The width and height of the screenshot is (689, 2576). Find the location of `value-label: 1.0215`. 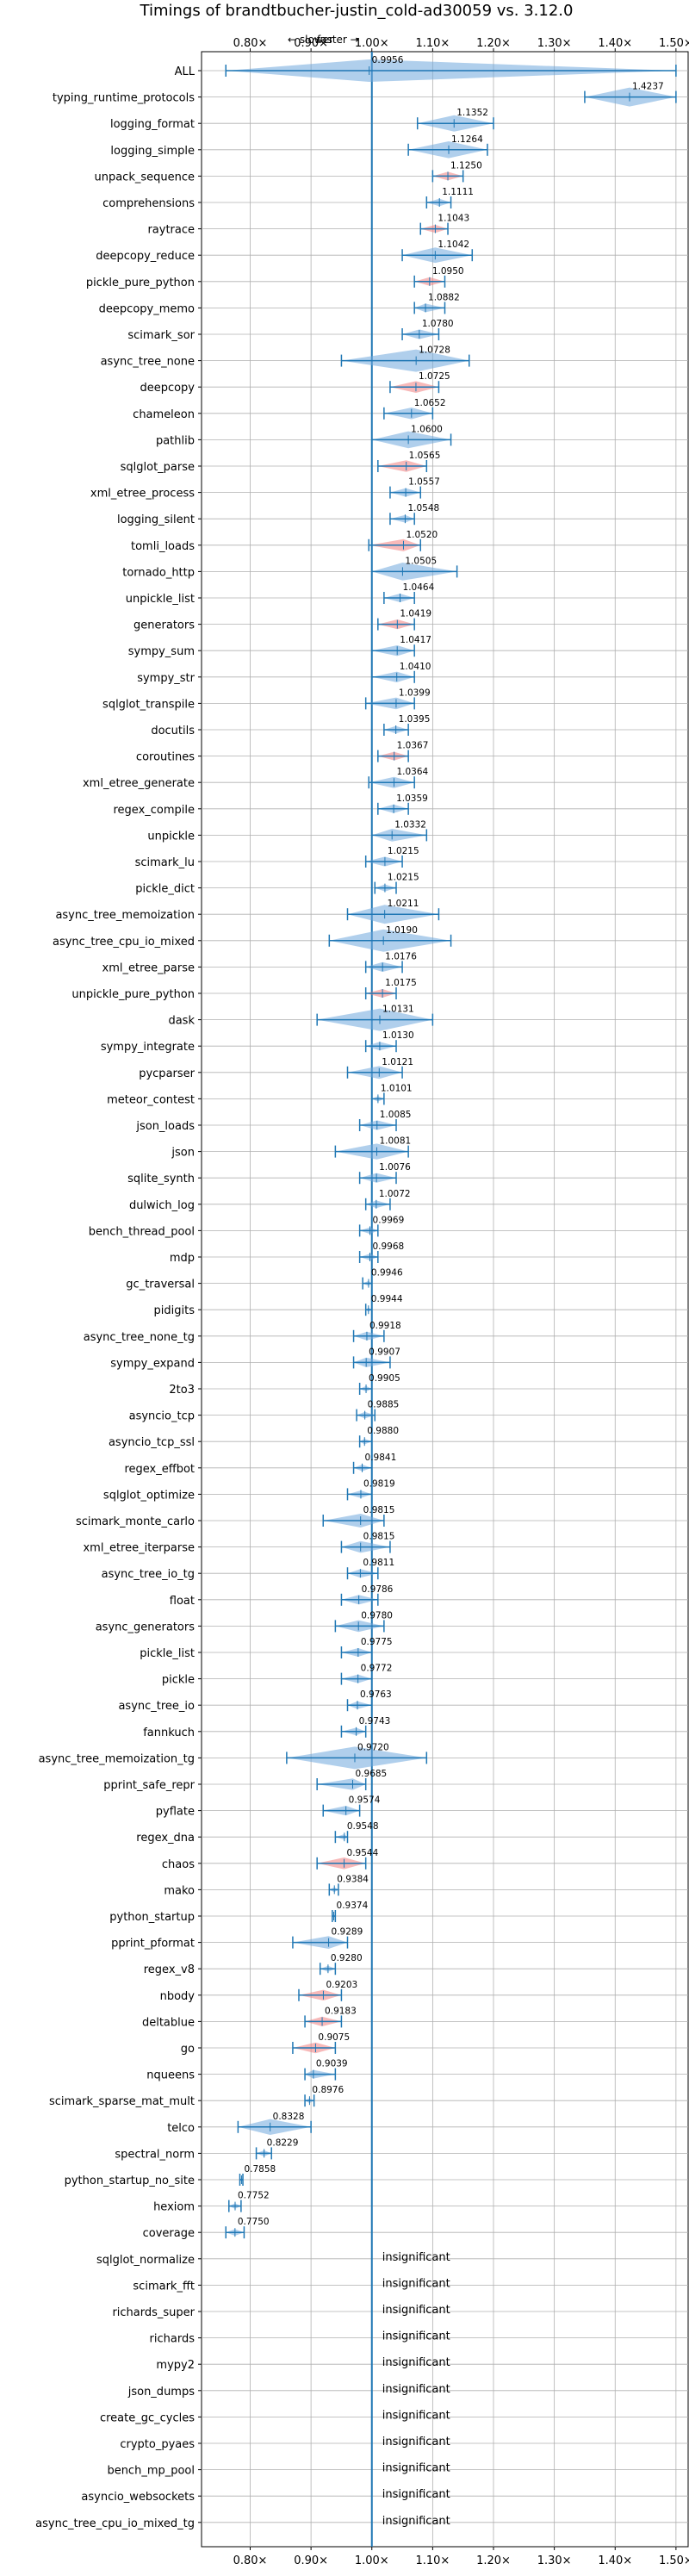

value-label: 1.0215 is located at coordinates (403, 878).